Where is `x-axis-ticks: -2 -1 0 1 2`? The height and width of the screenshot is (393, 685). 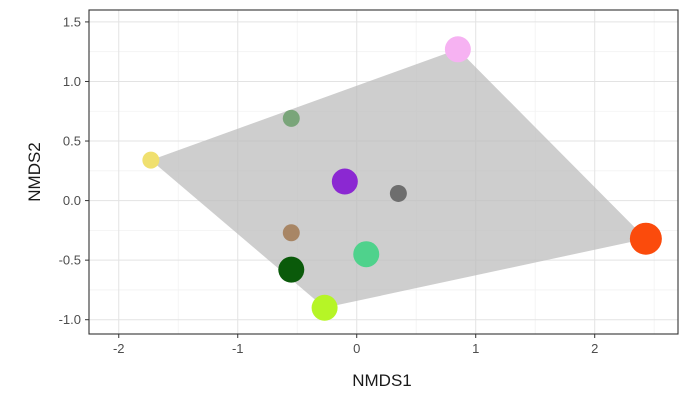 x-axis-ticks: -2 -1 0 1 2 is located at coordinates (355, 345).